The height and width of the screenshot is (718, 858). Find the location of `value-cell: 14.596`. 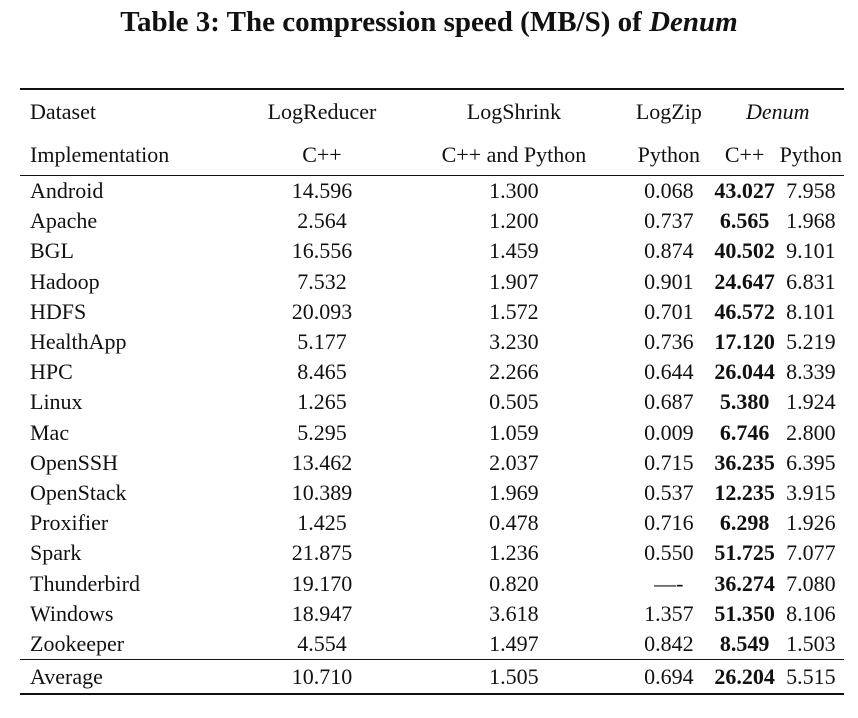

value-cell: 14.596 is located at coordinates (322, 191).